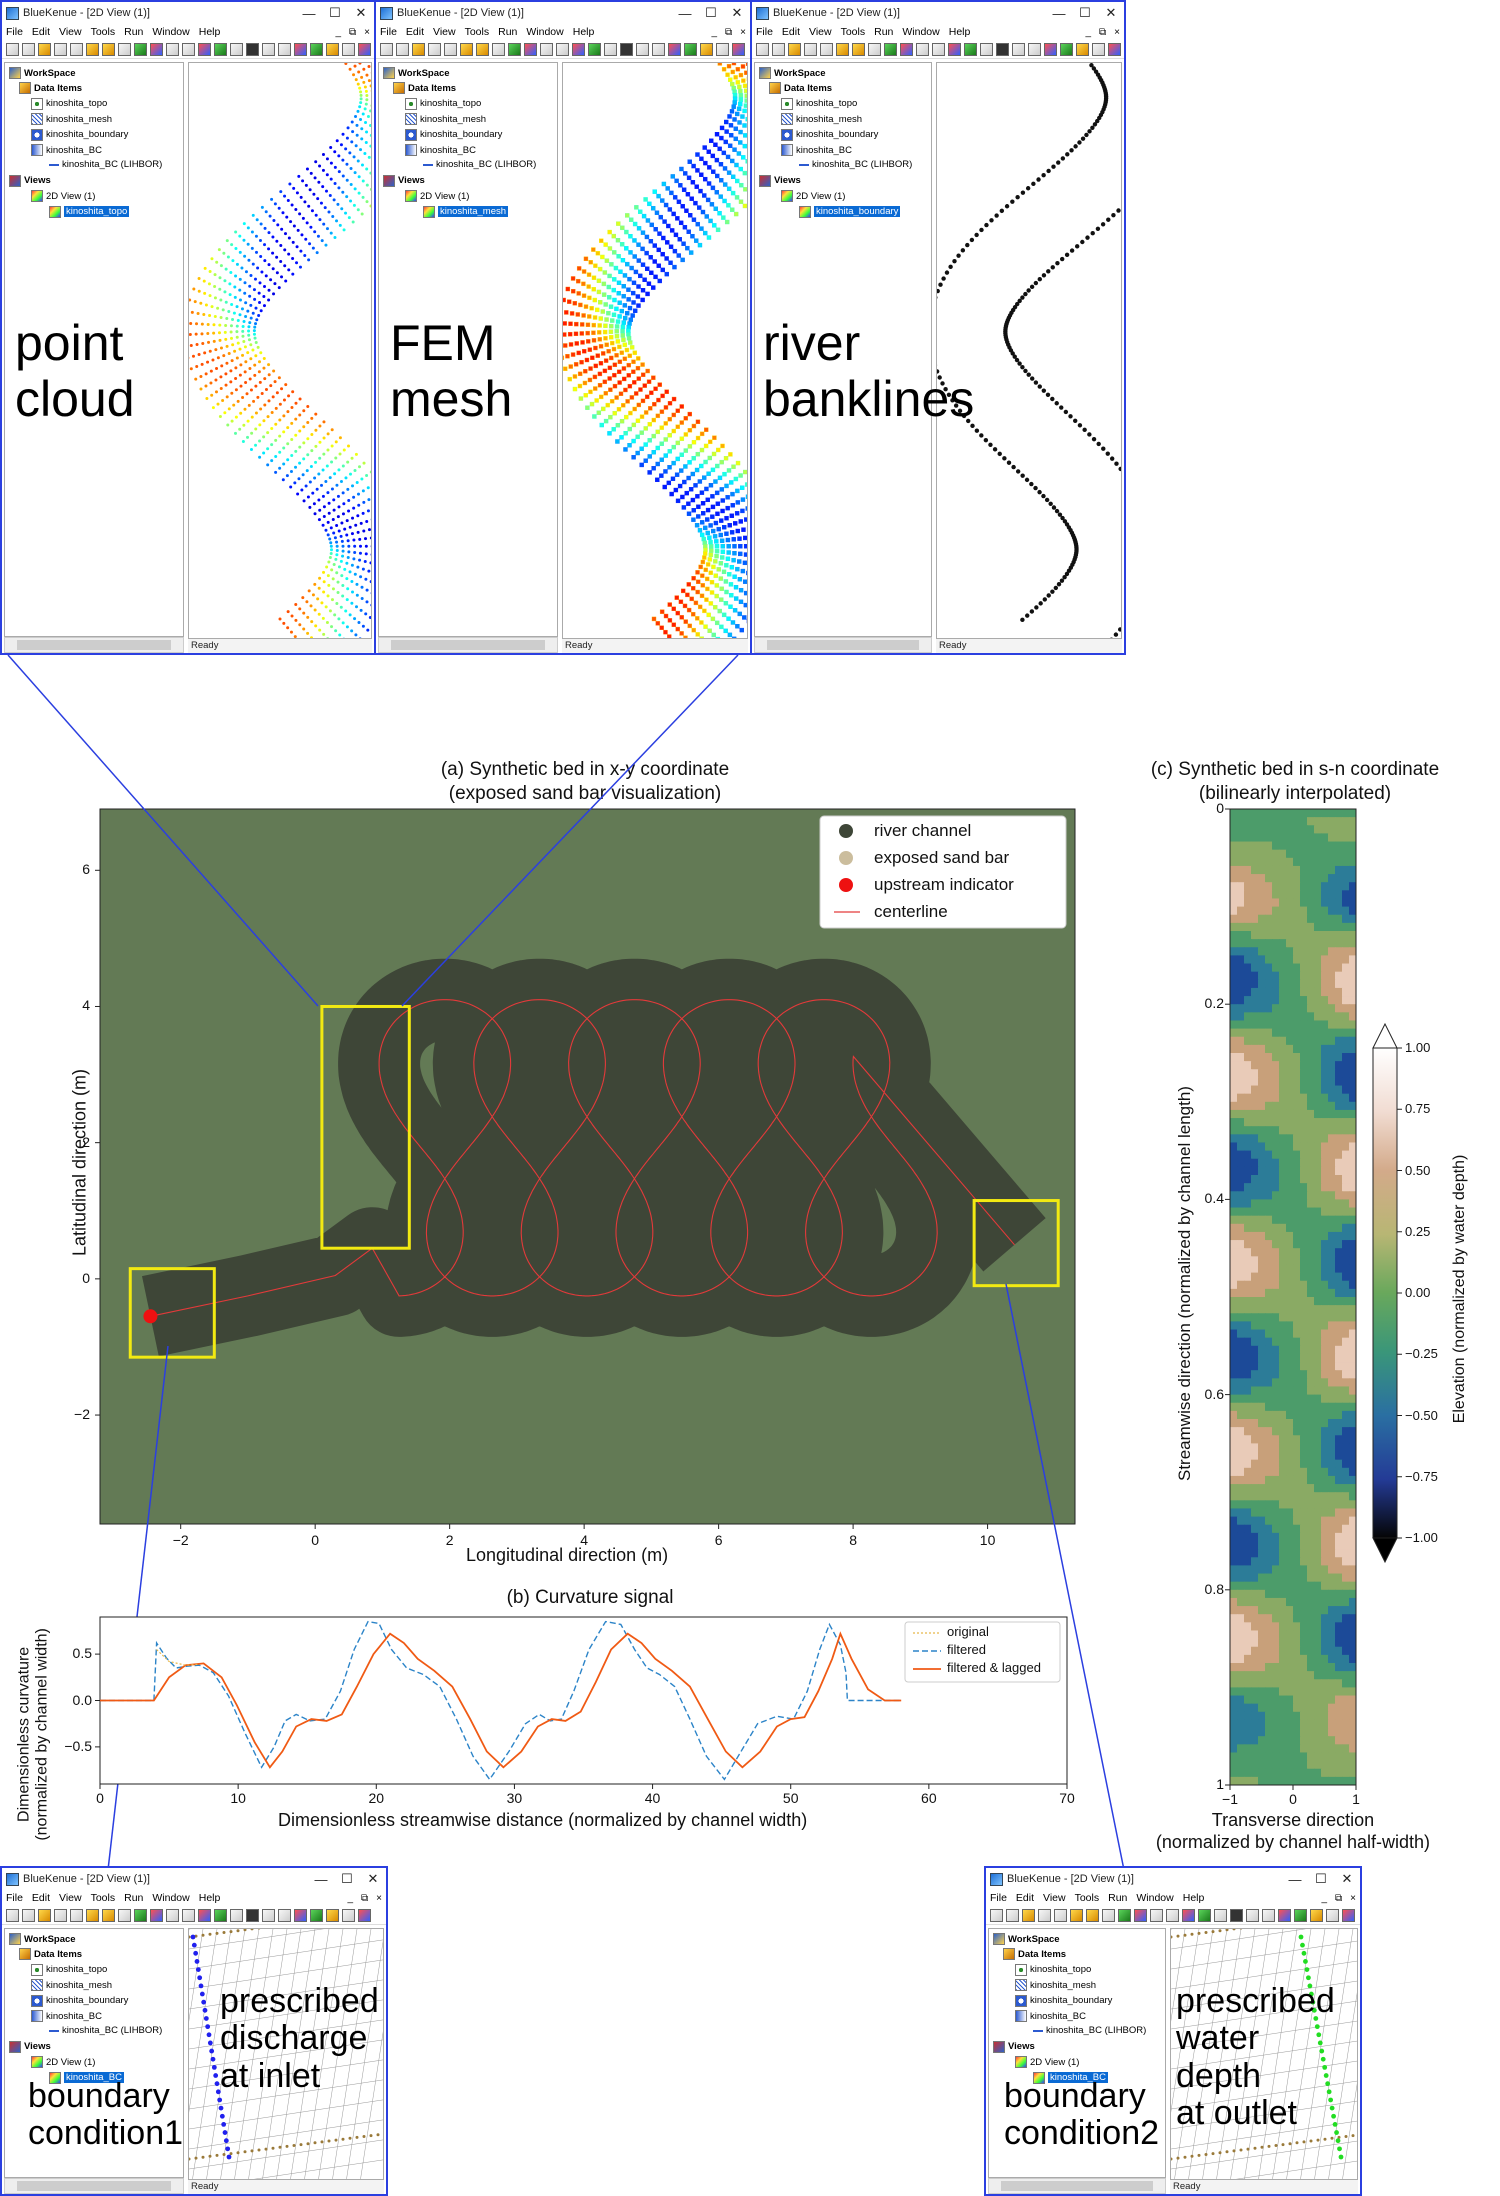 This screenshot has width=1500, height=2196. What do you see at coordinates (792, 73) in the screenshot?
I see `workspace-node: WorkSpace` at bounding box center [792, 73].